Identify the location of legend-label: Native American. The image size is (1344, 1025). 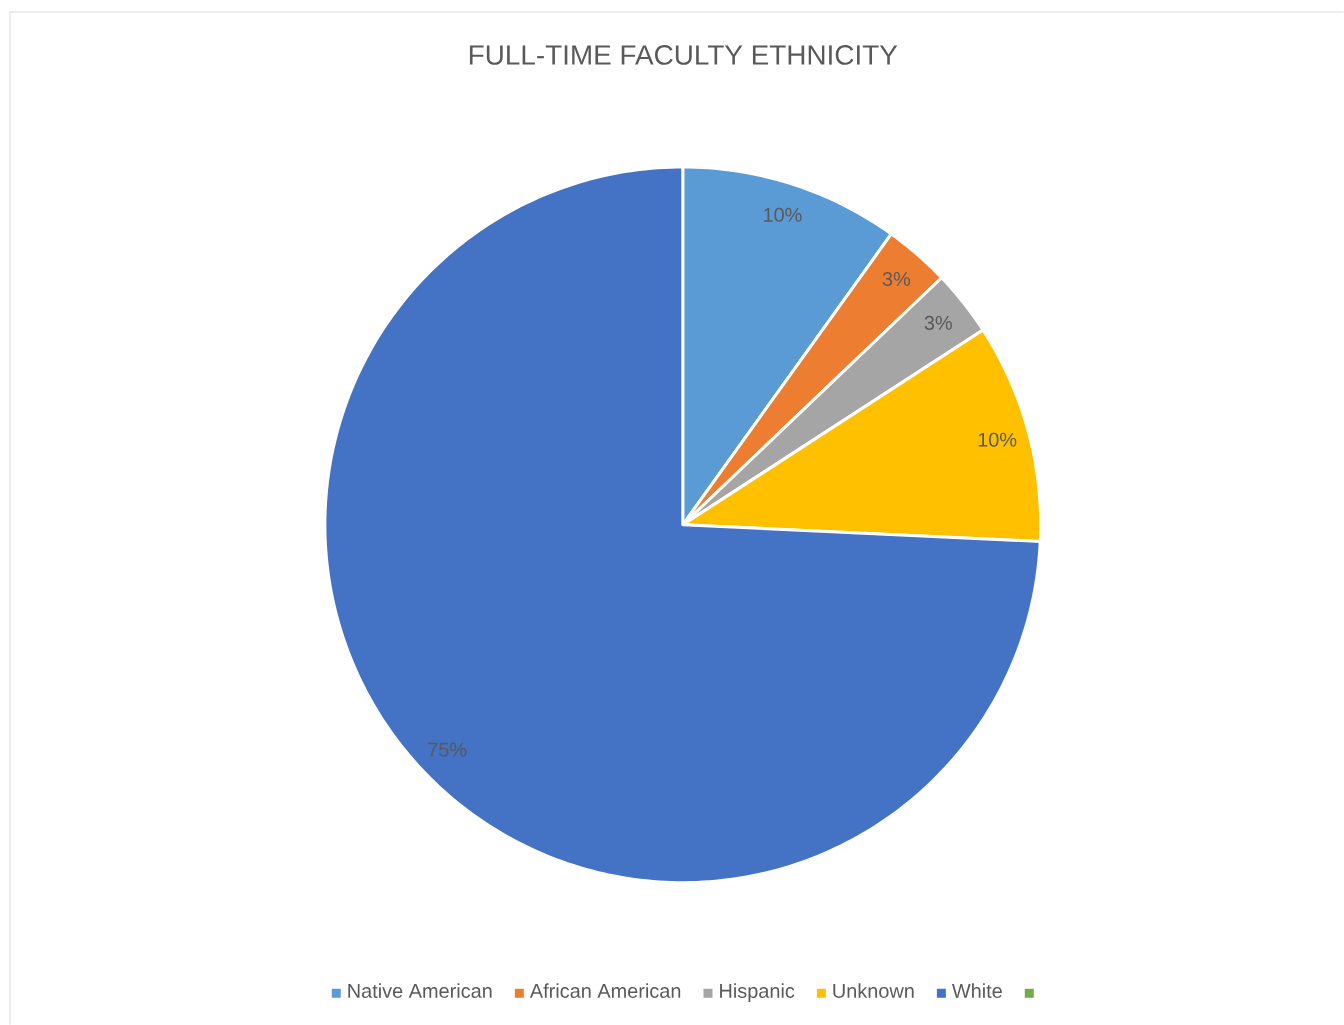
(420, 990).